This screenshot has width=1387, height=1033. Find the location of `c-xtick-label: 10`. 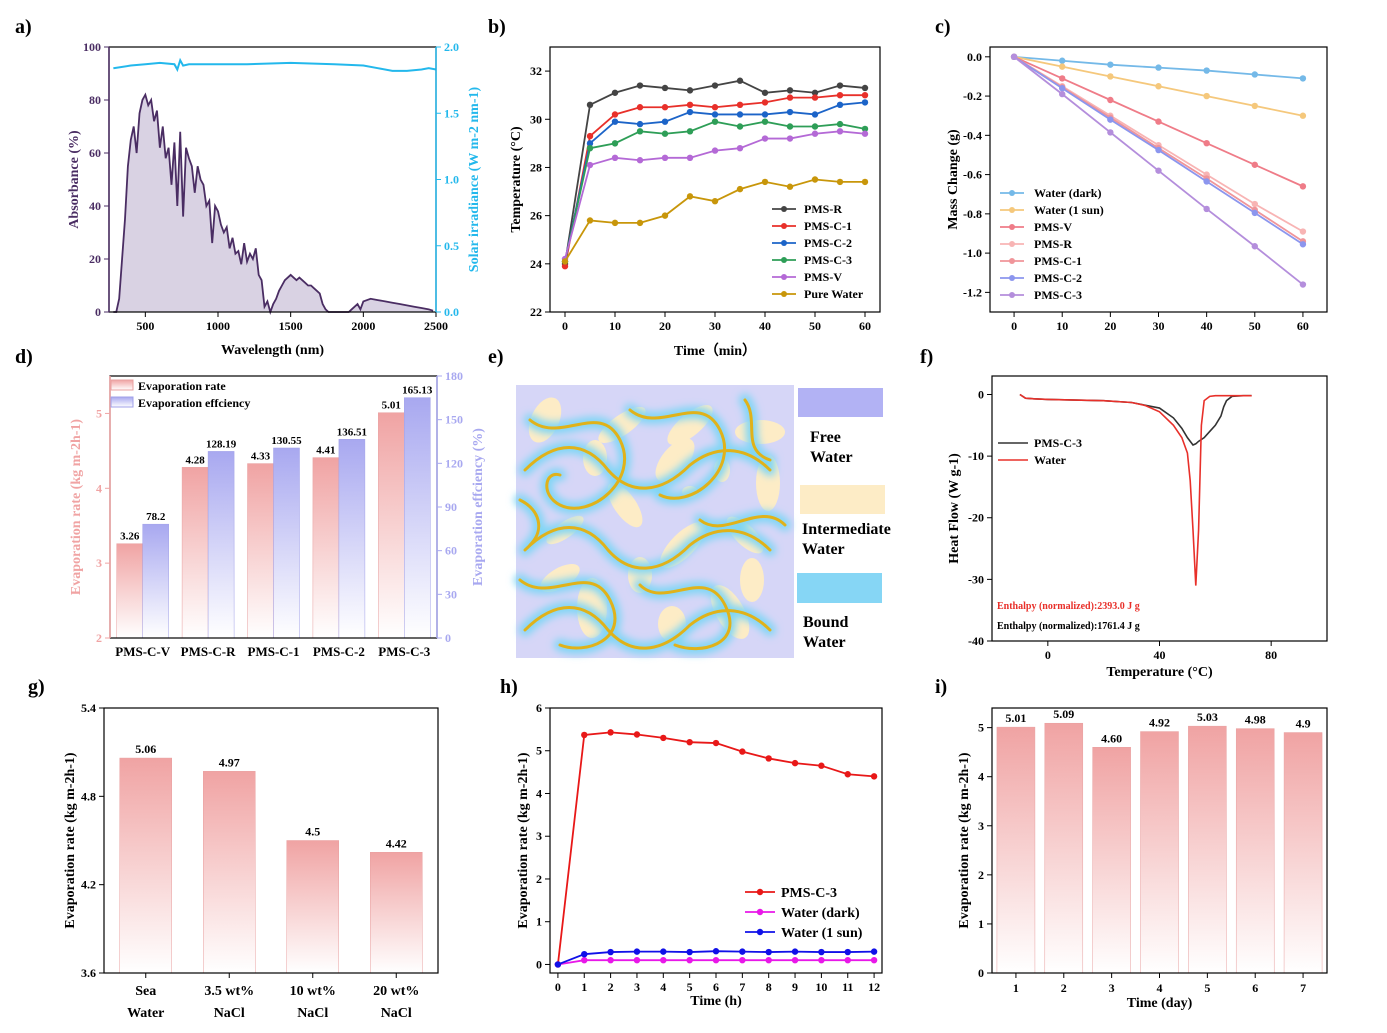

c-xtick-label: 10 is located at coordinates (1062, 326).